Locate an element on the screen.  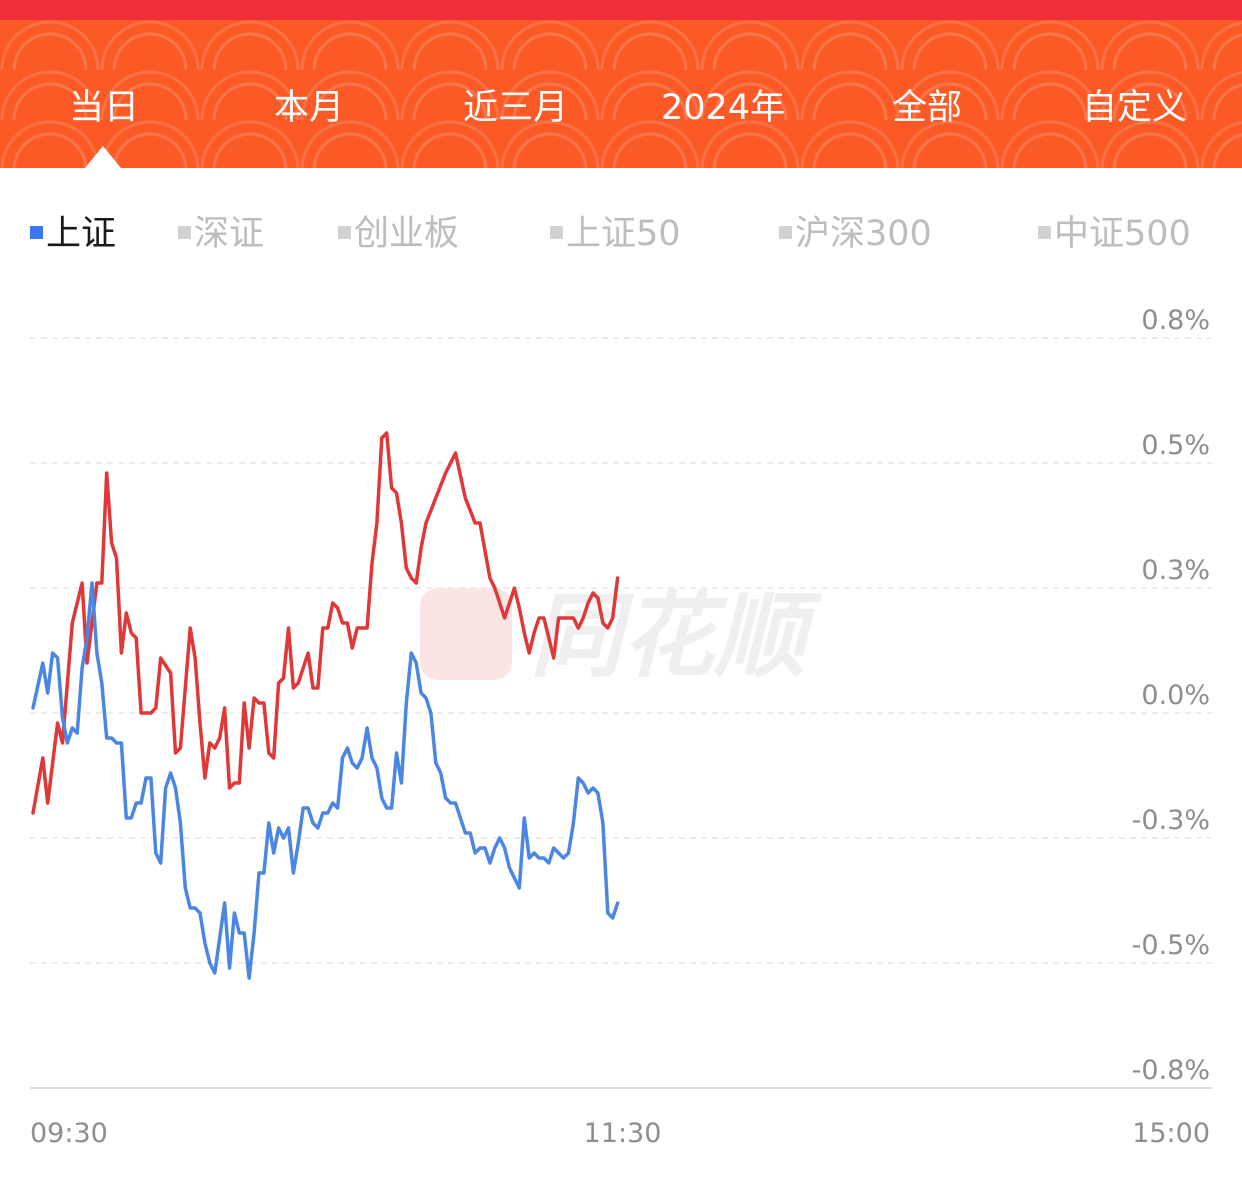
tab-this-month: 本月 is located at coordinates (309, 108).